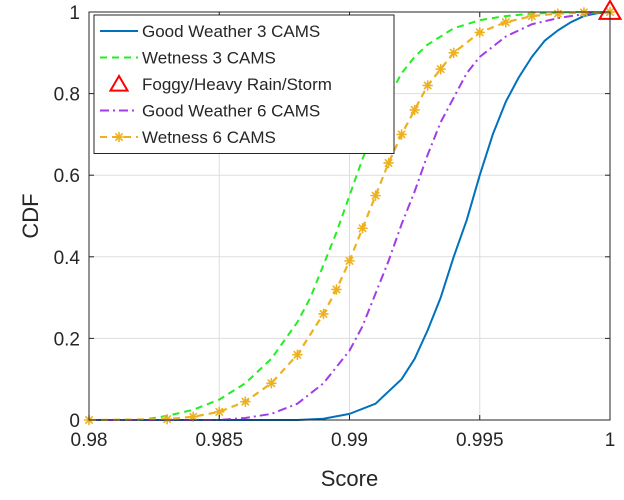  I want to click on y-tick-label: 0, so click(74, 421).